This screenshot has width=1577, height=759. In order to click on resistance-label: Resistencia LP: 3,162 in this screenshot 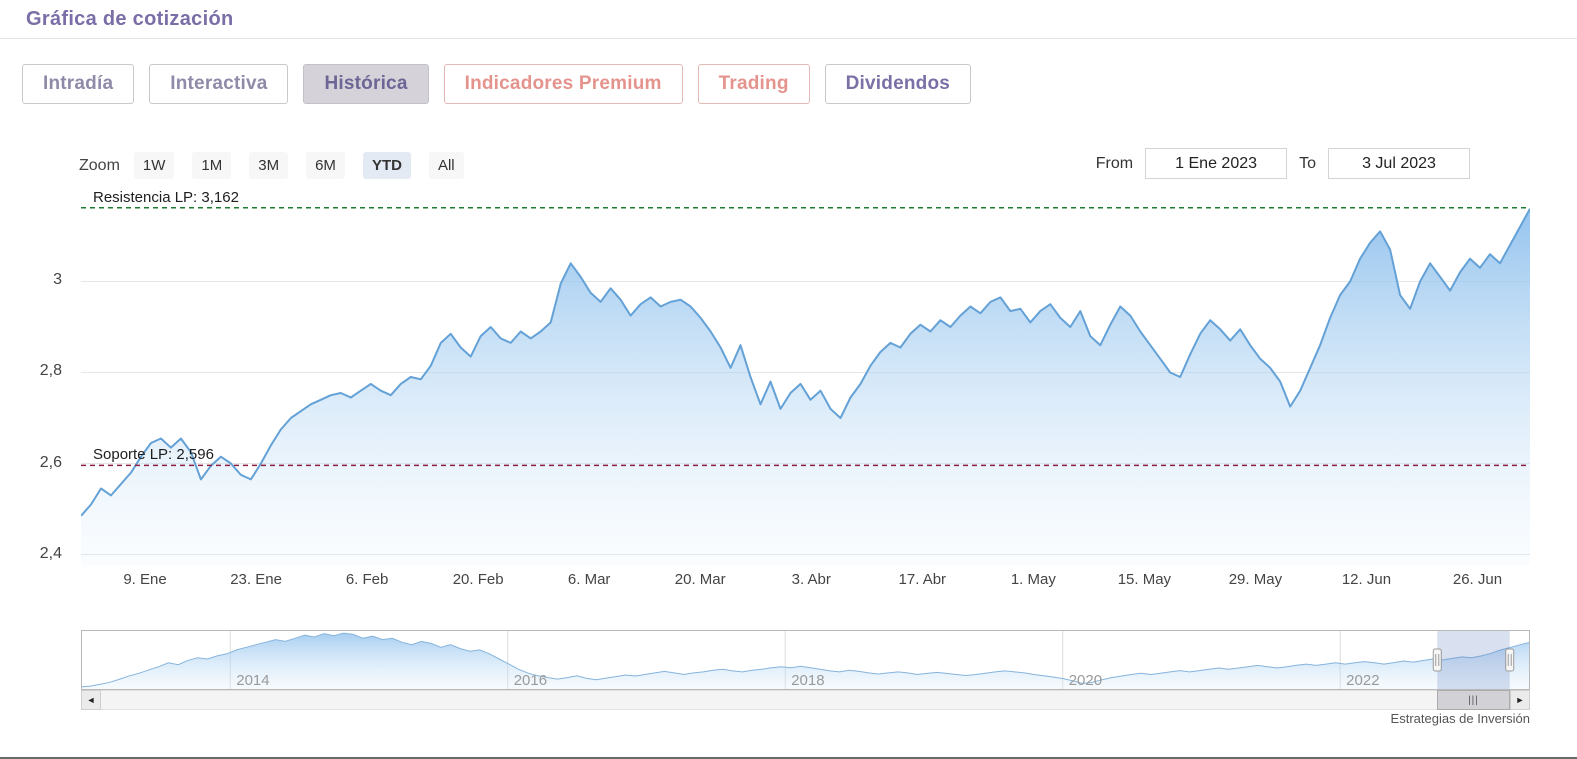, I will do `click(166, 197)`.